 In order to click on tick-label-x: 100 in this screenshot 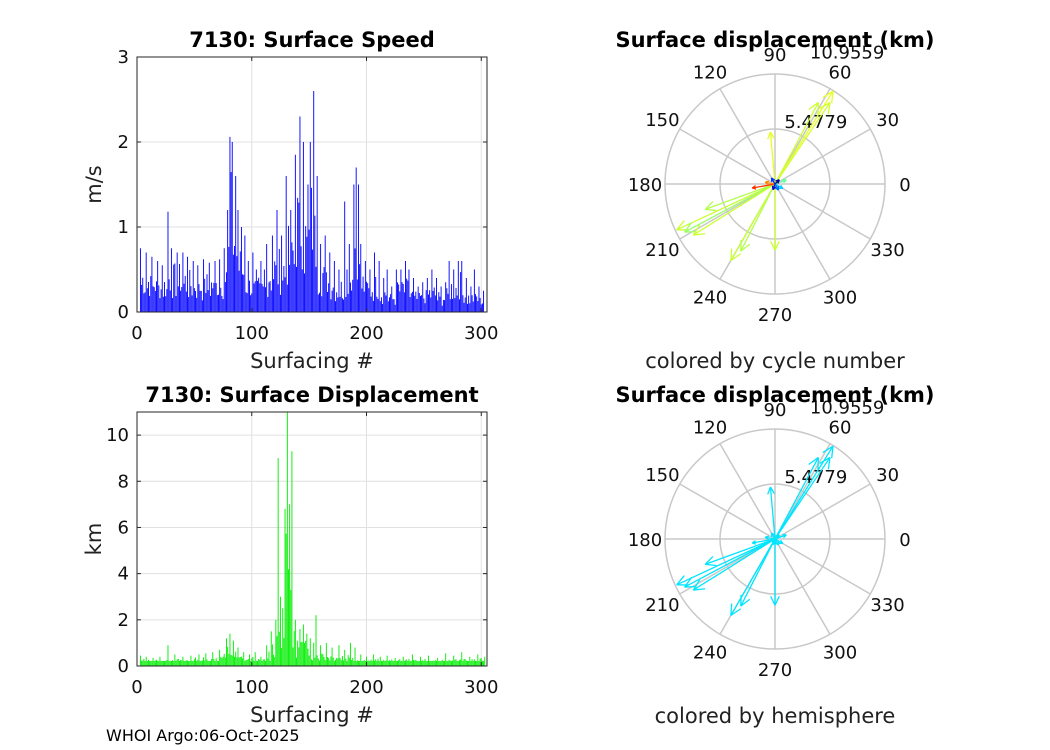, I will do `click(252, 687)`.